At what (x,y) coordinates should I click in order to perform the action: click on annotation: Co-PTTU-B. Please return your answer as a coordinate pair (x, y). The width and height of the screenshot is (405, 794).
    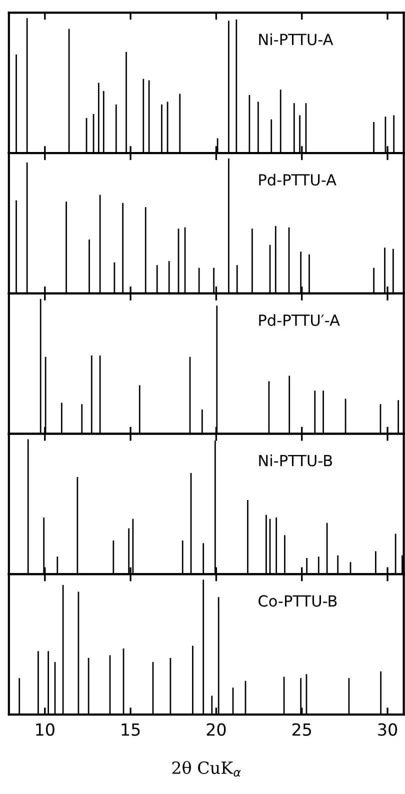
    Looking at the image, I should click on (297, 601).